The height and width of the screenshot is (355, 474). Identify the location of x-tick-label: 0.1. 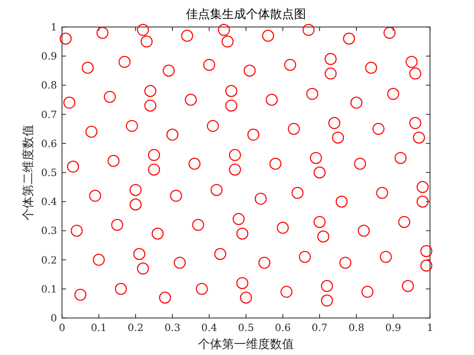
(98, 328).